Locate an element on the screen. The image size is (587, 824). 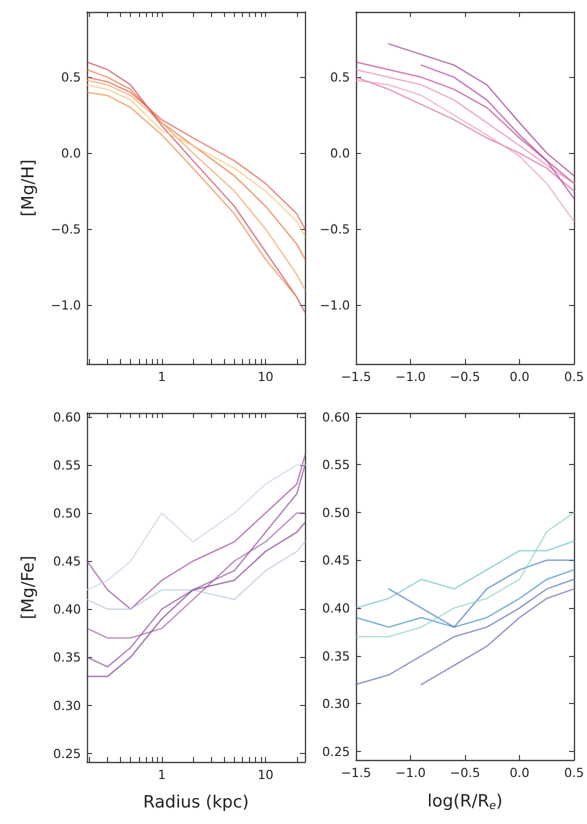
x-axis-title: Radius (kpc) is located at coordinates (196, 802).